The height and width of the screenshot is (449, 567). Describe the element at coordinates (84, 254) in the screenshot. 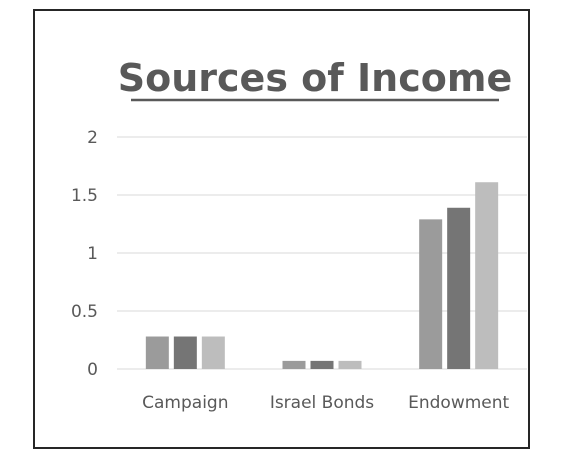

I see `y-axis-ticks: 0 0.5 1 1.5 2` at that location.